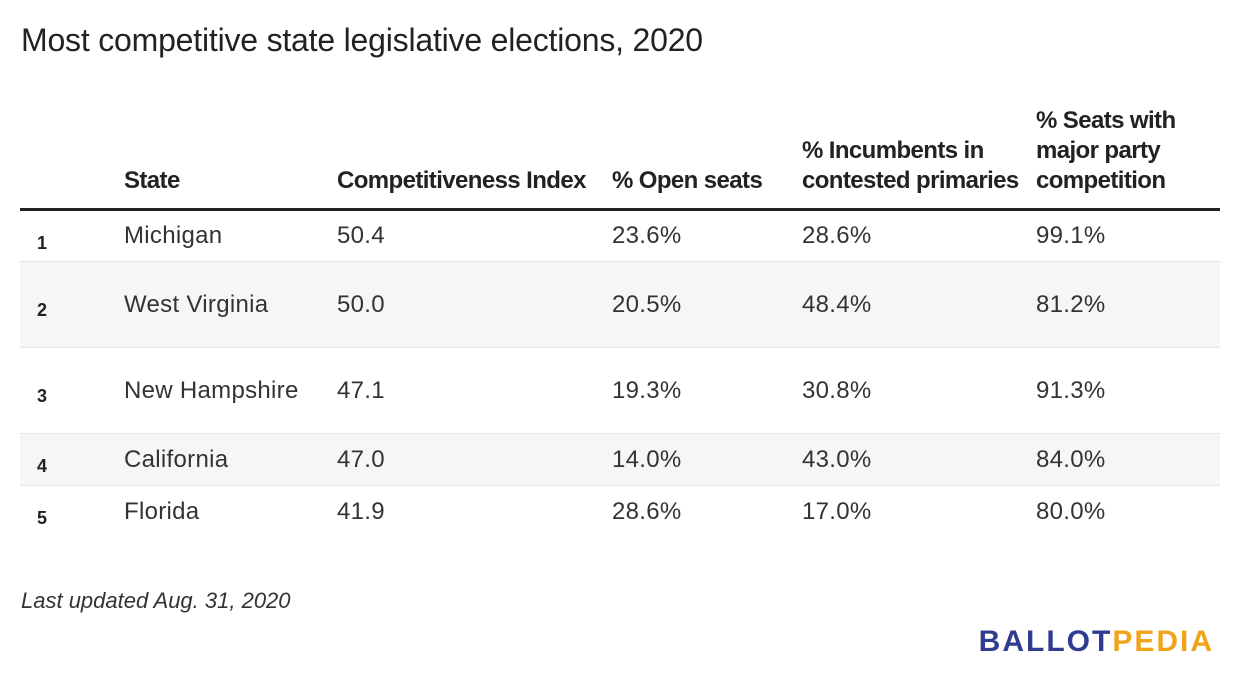  Describe the element at coordinates (647, 459) in the screenshot. I see `row-open: 14.0%` at that location.